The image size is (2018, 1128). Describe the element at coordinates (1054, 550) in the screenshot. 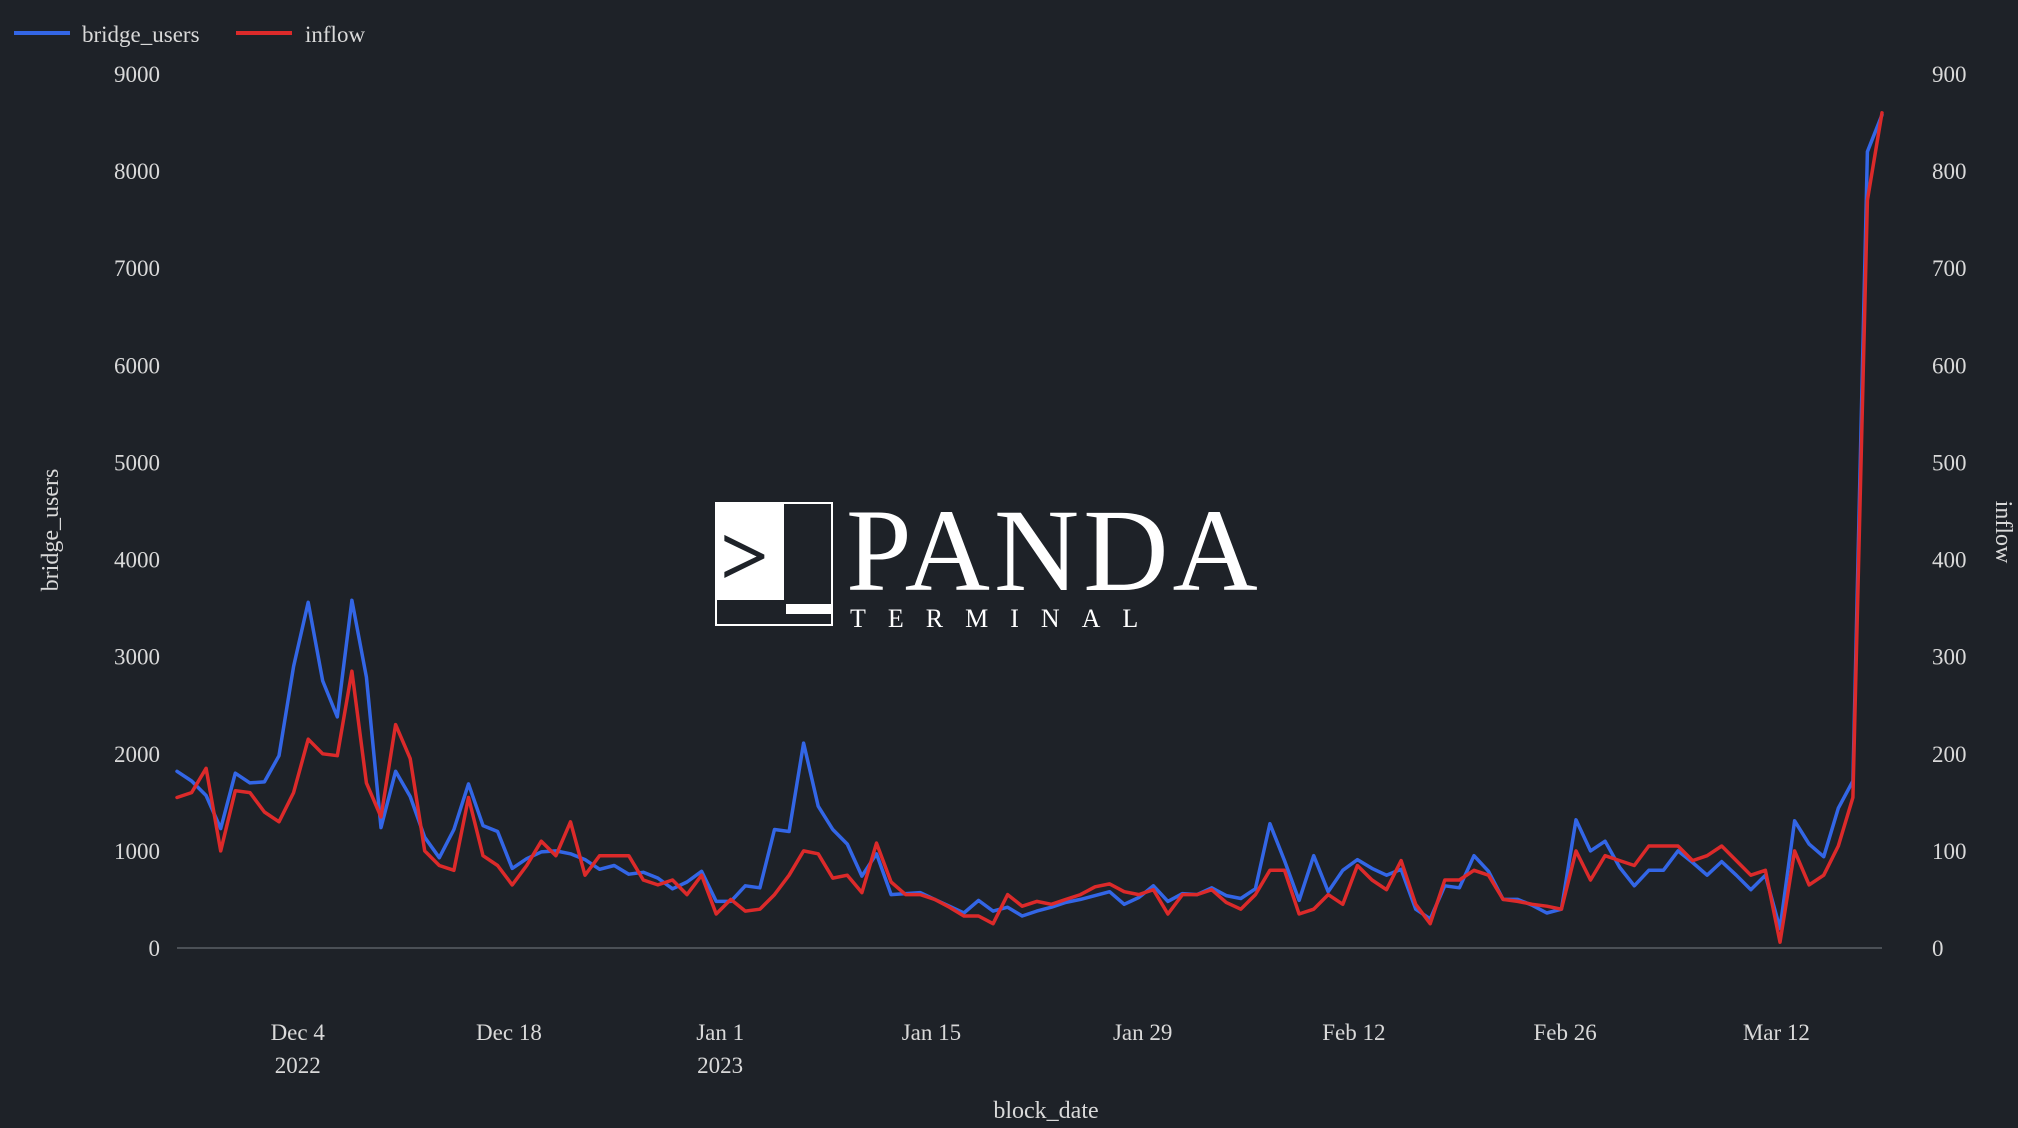

I see `logo-word: PANDA` at that location.